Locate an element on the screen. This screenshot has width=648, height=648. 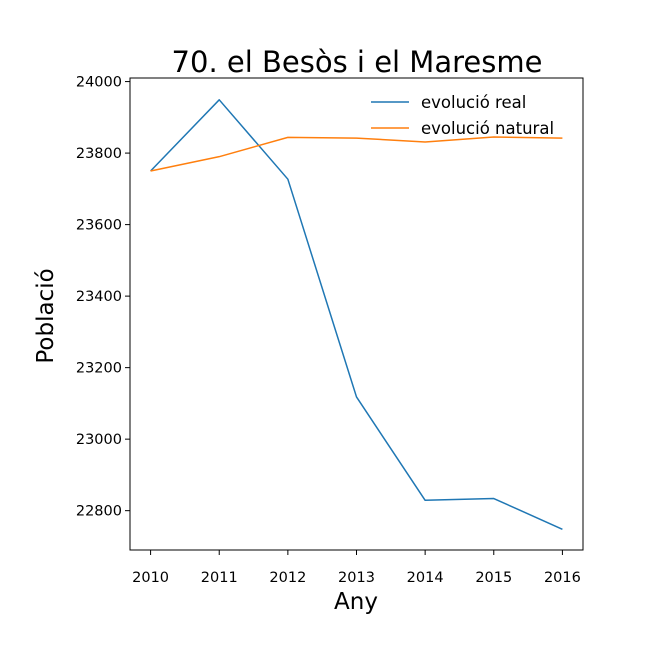
y-tick-label: 23200 is located at coordinates (99, 369).